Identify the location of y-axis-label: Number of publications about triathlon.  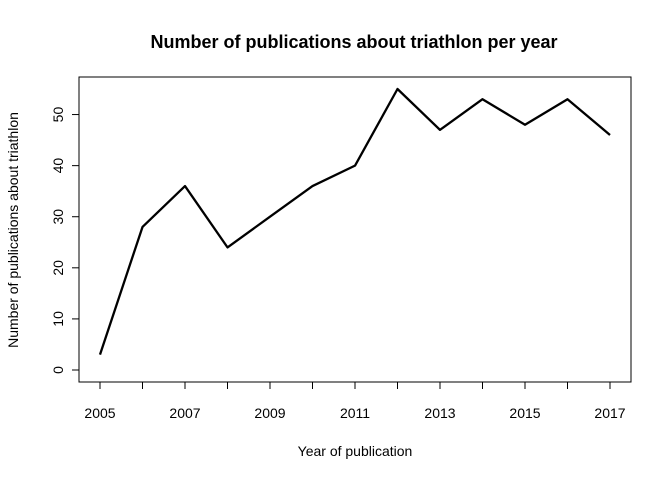
(13, 230).